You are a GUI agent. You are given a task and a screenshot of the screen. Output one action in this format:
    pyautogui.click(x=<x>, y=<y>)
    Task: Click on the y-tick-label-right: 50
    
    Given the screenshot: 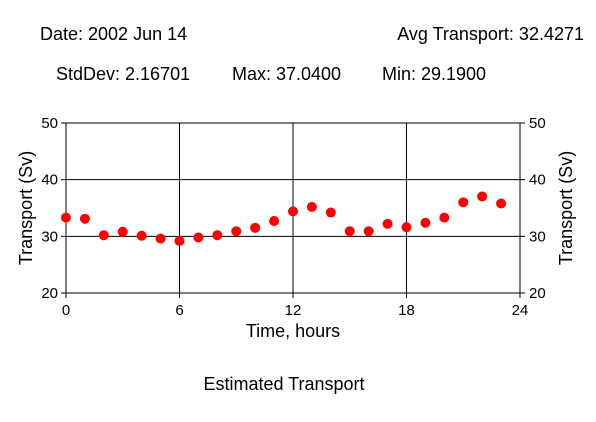 What is the action you would take?
    pyautogui.click(x=537, y=123)
    